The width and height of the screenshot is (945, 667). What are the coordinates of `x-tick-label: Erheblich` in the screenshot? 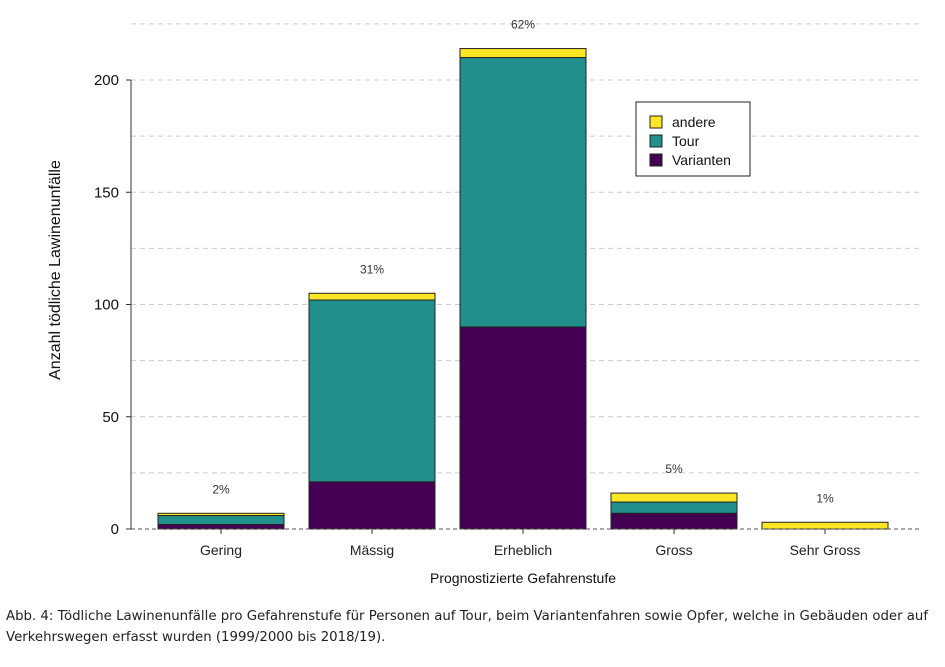 It's located at (523, 550).